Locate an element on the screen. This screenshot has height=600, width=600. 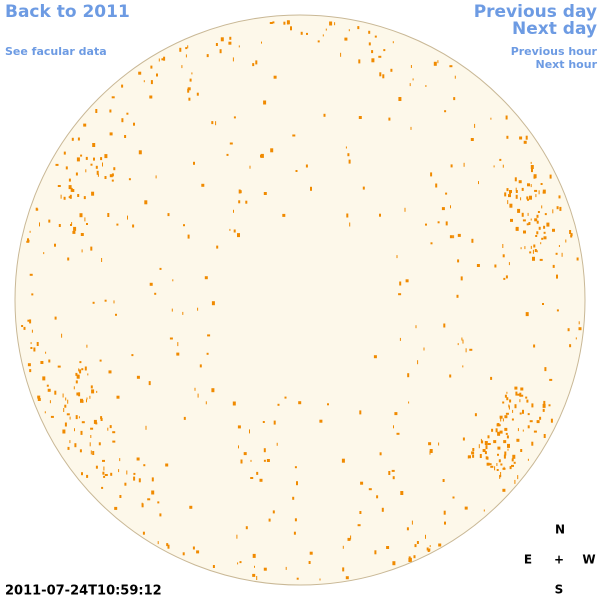
back-link: Back to 2011 is located at coordinates (67, 12).